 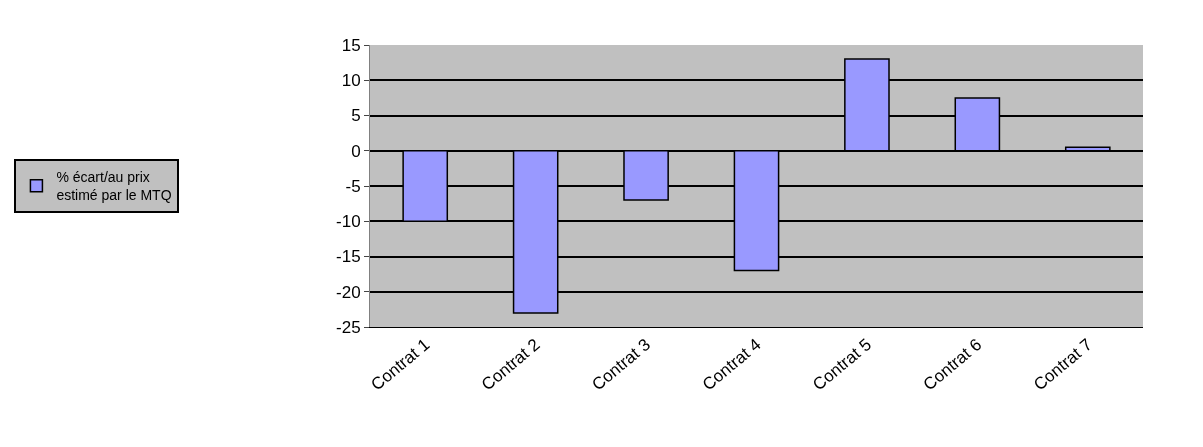 I want to click on y-tick-label: -20, so click(x=348, y=292).